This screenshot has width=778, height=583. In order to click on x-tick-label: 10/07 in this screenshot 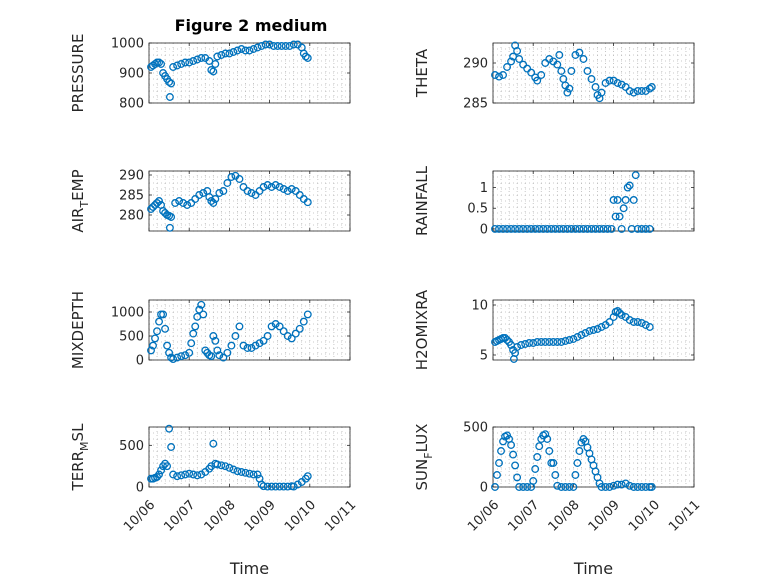, I will do `click(523, 516)`.